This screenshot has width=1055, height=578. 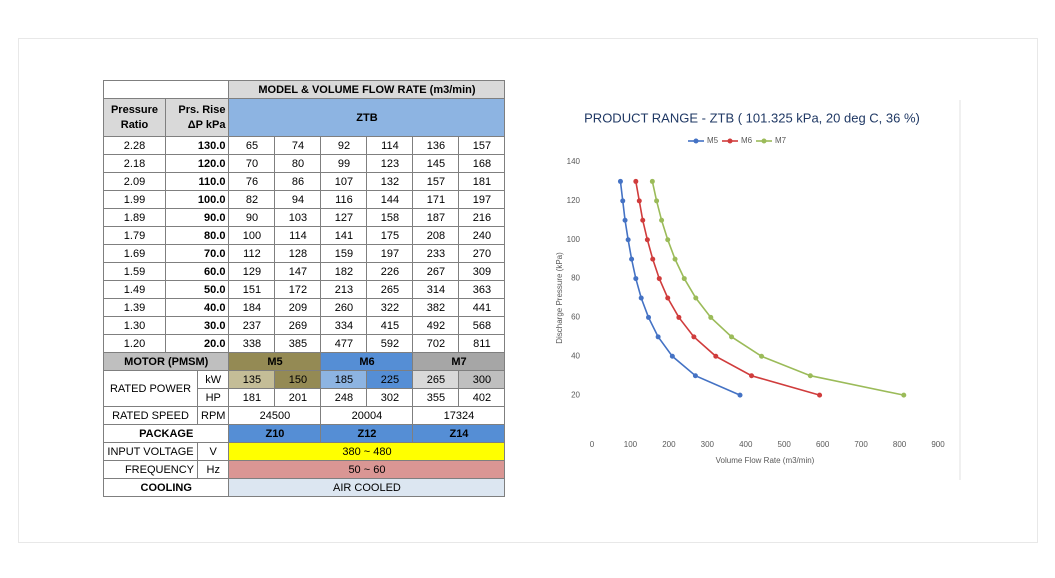 I want to click on table-row: COOLING AIR COOLED, so click(x=304, y=487).